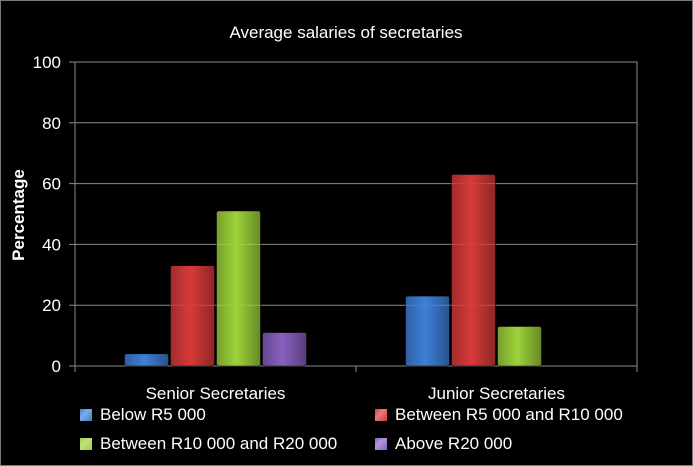 The image size is (693, 466). I want to click on legend-label: Between R10 000 and R20 000, so click(219, 443).